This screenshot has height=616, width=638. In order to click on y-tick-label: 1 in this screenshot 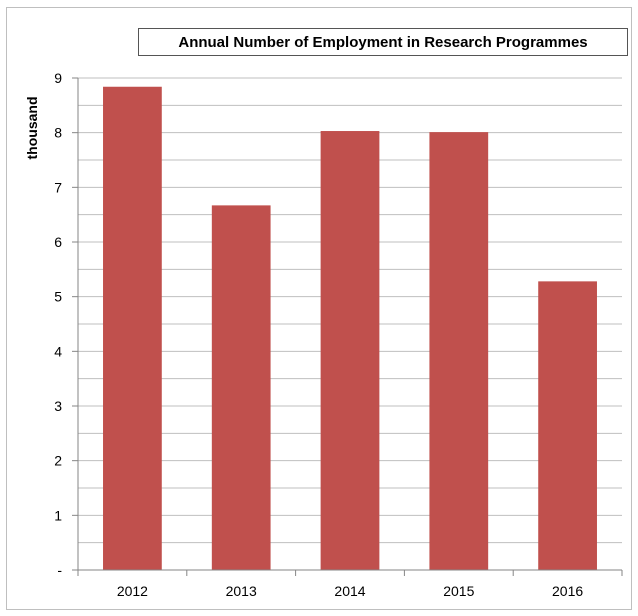, I will do `click(58, 515)`.